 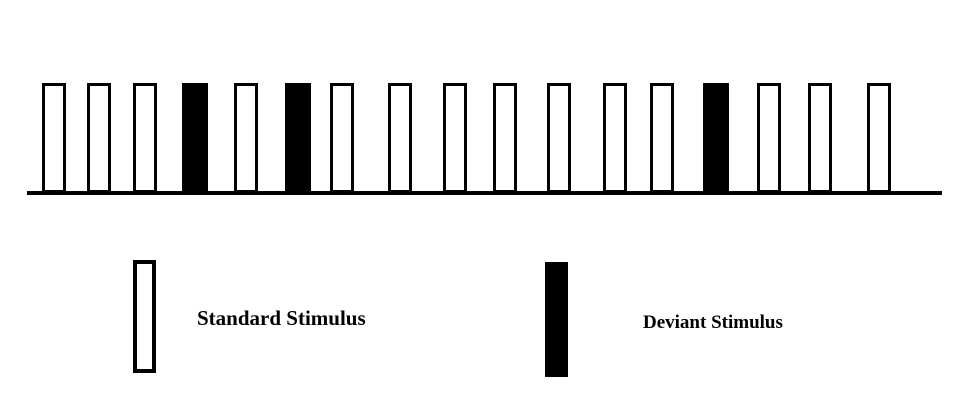 What do you see at coordinates (556, 319) in the screenshot?
I see `legend-deviant-swatch` at bounding box center [556, 319].